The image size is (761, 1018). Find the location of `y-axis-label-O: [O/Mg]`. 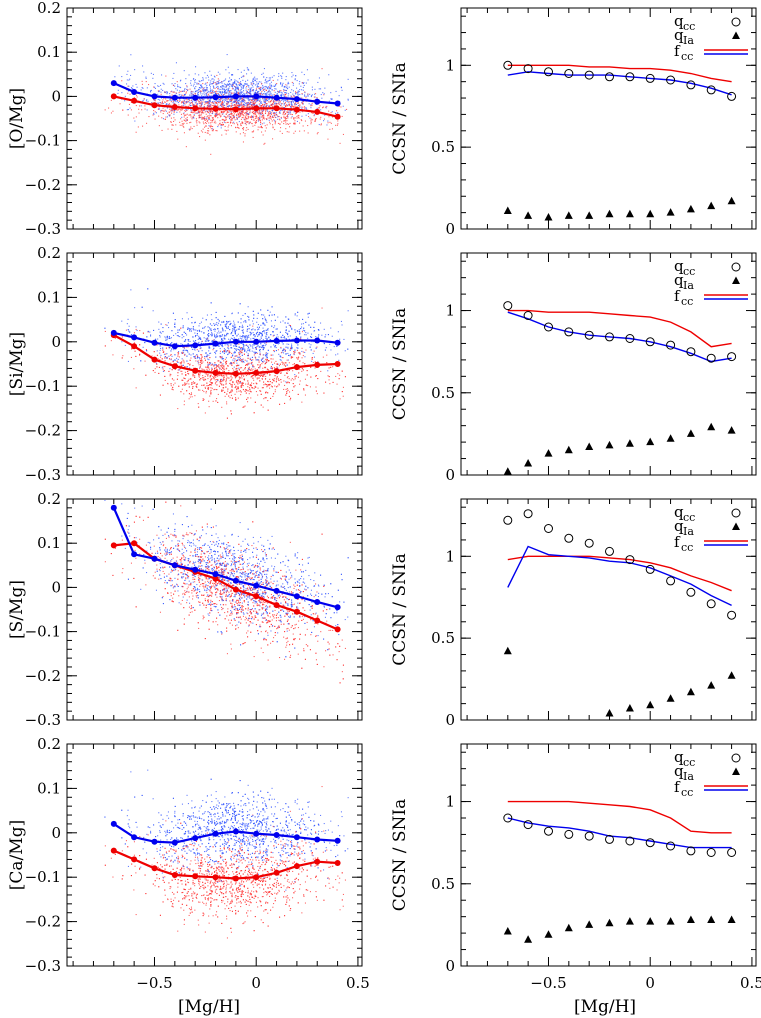

y-axis-label-O: [O/Mg] is located at coordinates (17, 118).